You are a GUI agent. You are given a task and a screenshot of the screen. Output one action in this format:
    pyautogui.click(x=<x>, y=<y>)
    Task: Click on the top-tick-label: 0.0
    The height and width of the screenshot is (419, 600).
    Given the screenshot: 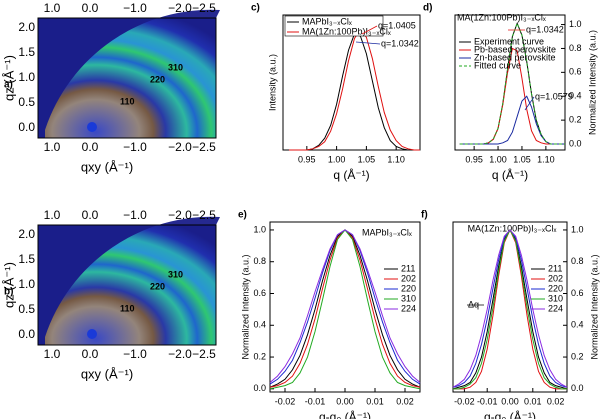 What is the action you would take?
    pyautogui.click(x=90, y=215)
    